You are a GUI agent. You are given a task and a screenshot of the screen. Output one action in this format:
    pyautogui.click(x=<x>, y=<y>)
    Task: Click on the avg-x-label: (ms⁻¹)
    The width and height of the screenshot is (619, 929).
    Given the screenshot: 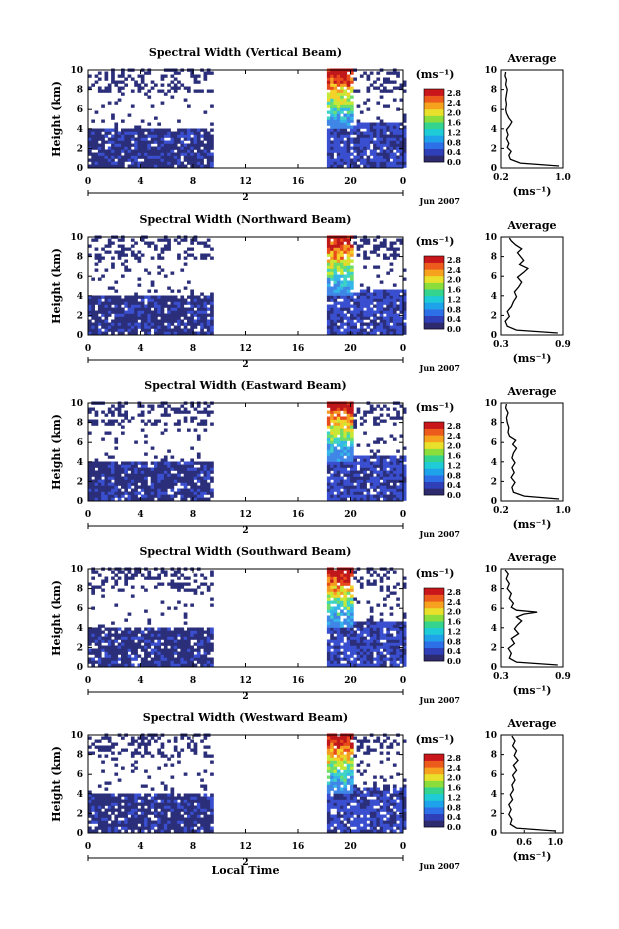 What is the action you would take?
    pyautogui.click(x=532, y=690)
    